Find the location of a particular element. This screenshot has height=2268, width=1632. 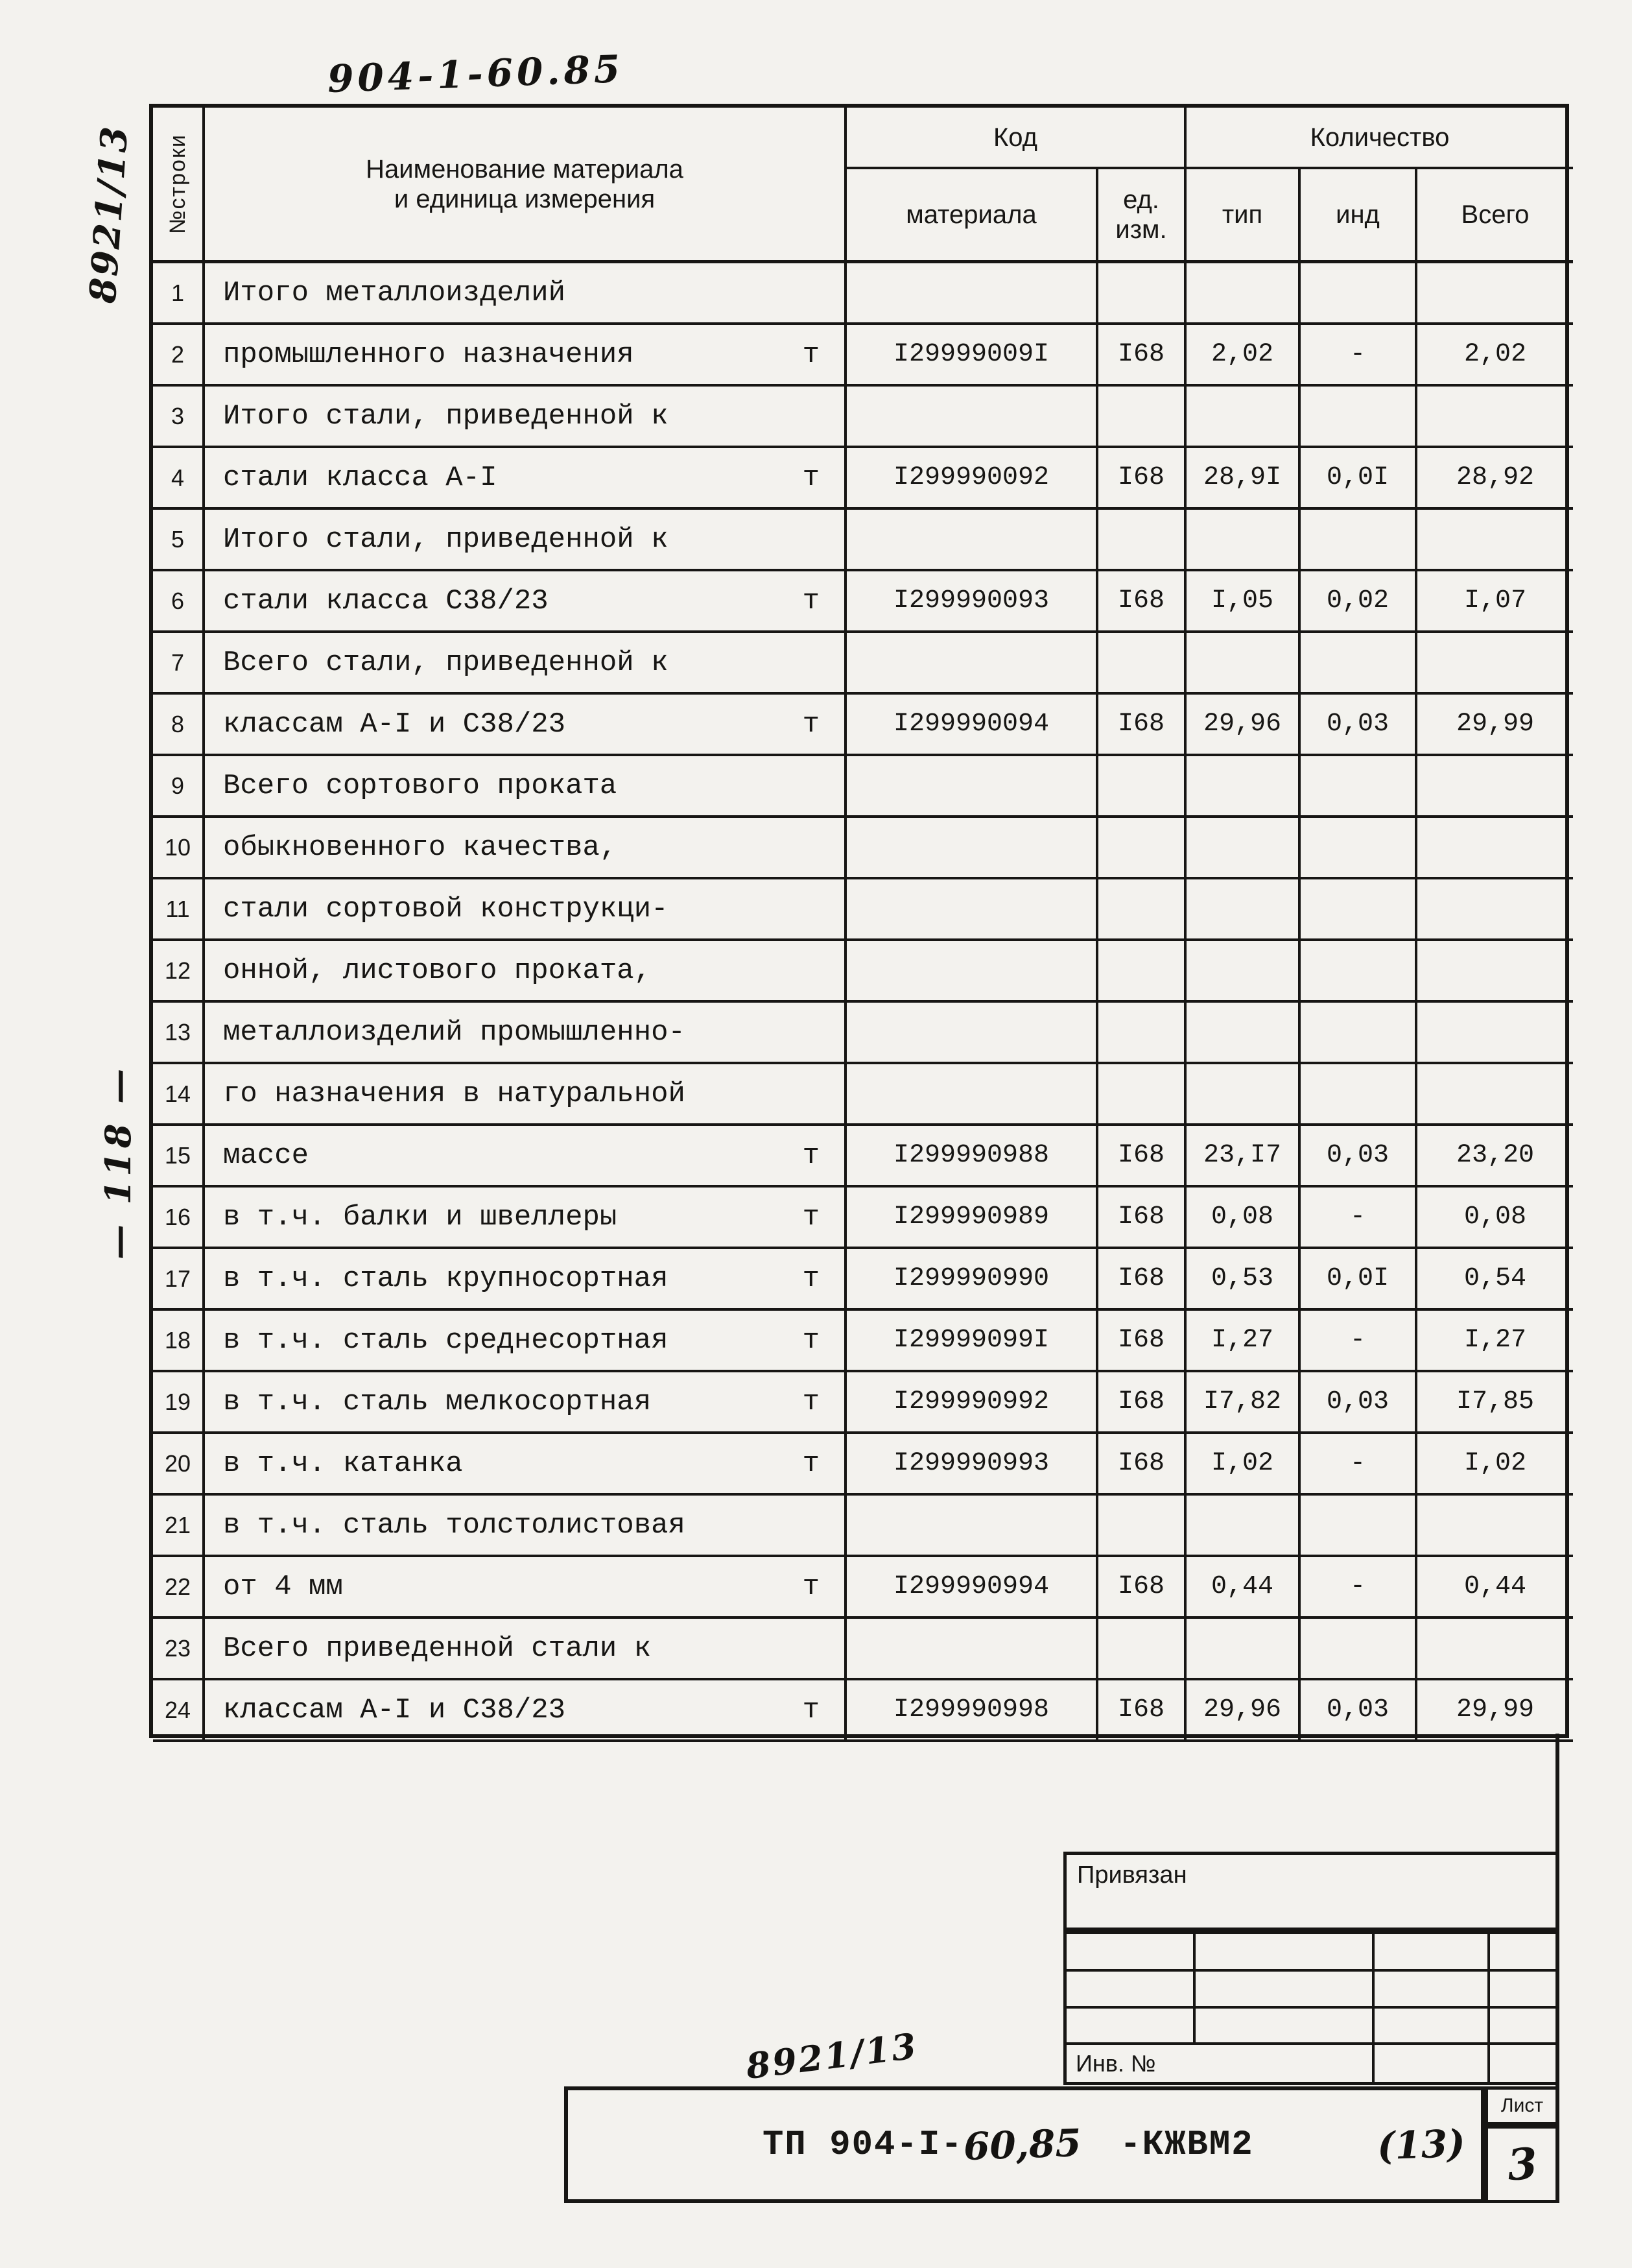

qty-total-cell: 0,08 is located at coordinates (1495, 1218).